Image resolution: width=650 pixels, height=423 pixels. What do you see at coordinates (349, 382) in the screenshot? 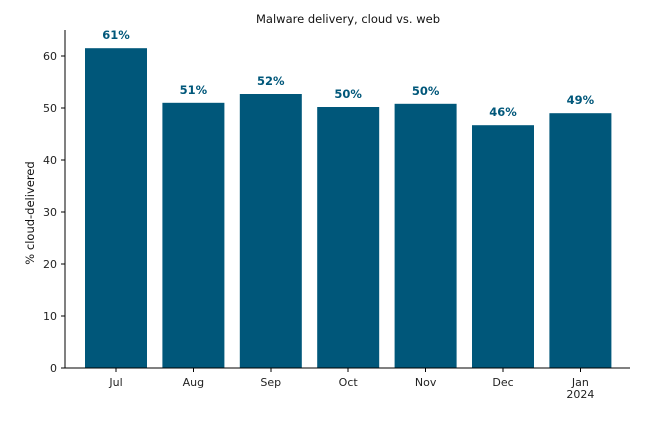
I see `x-tick-label-3: Oct` at bounding box center [349, 382].